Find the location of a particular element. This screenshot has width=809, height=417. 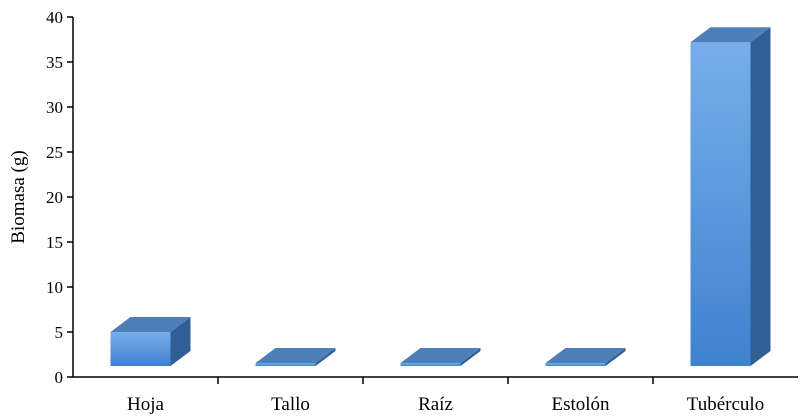

x-tick-label: Tallo is located at coordinates (290, 404).